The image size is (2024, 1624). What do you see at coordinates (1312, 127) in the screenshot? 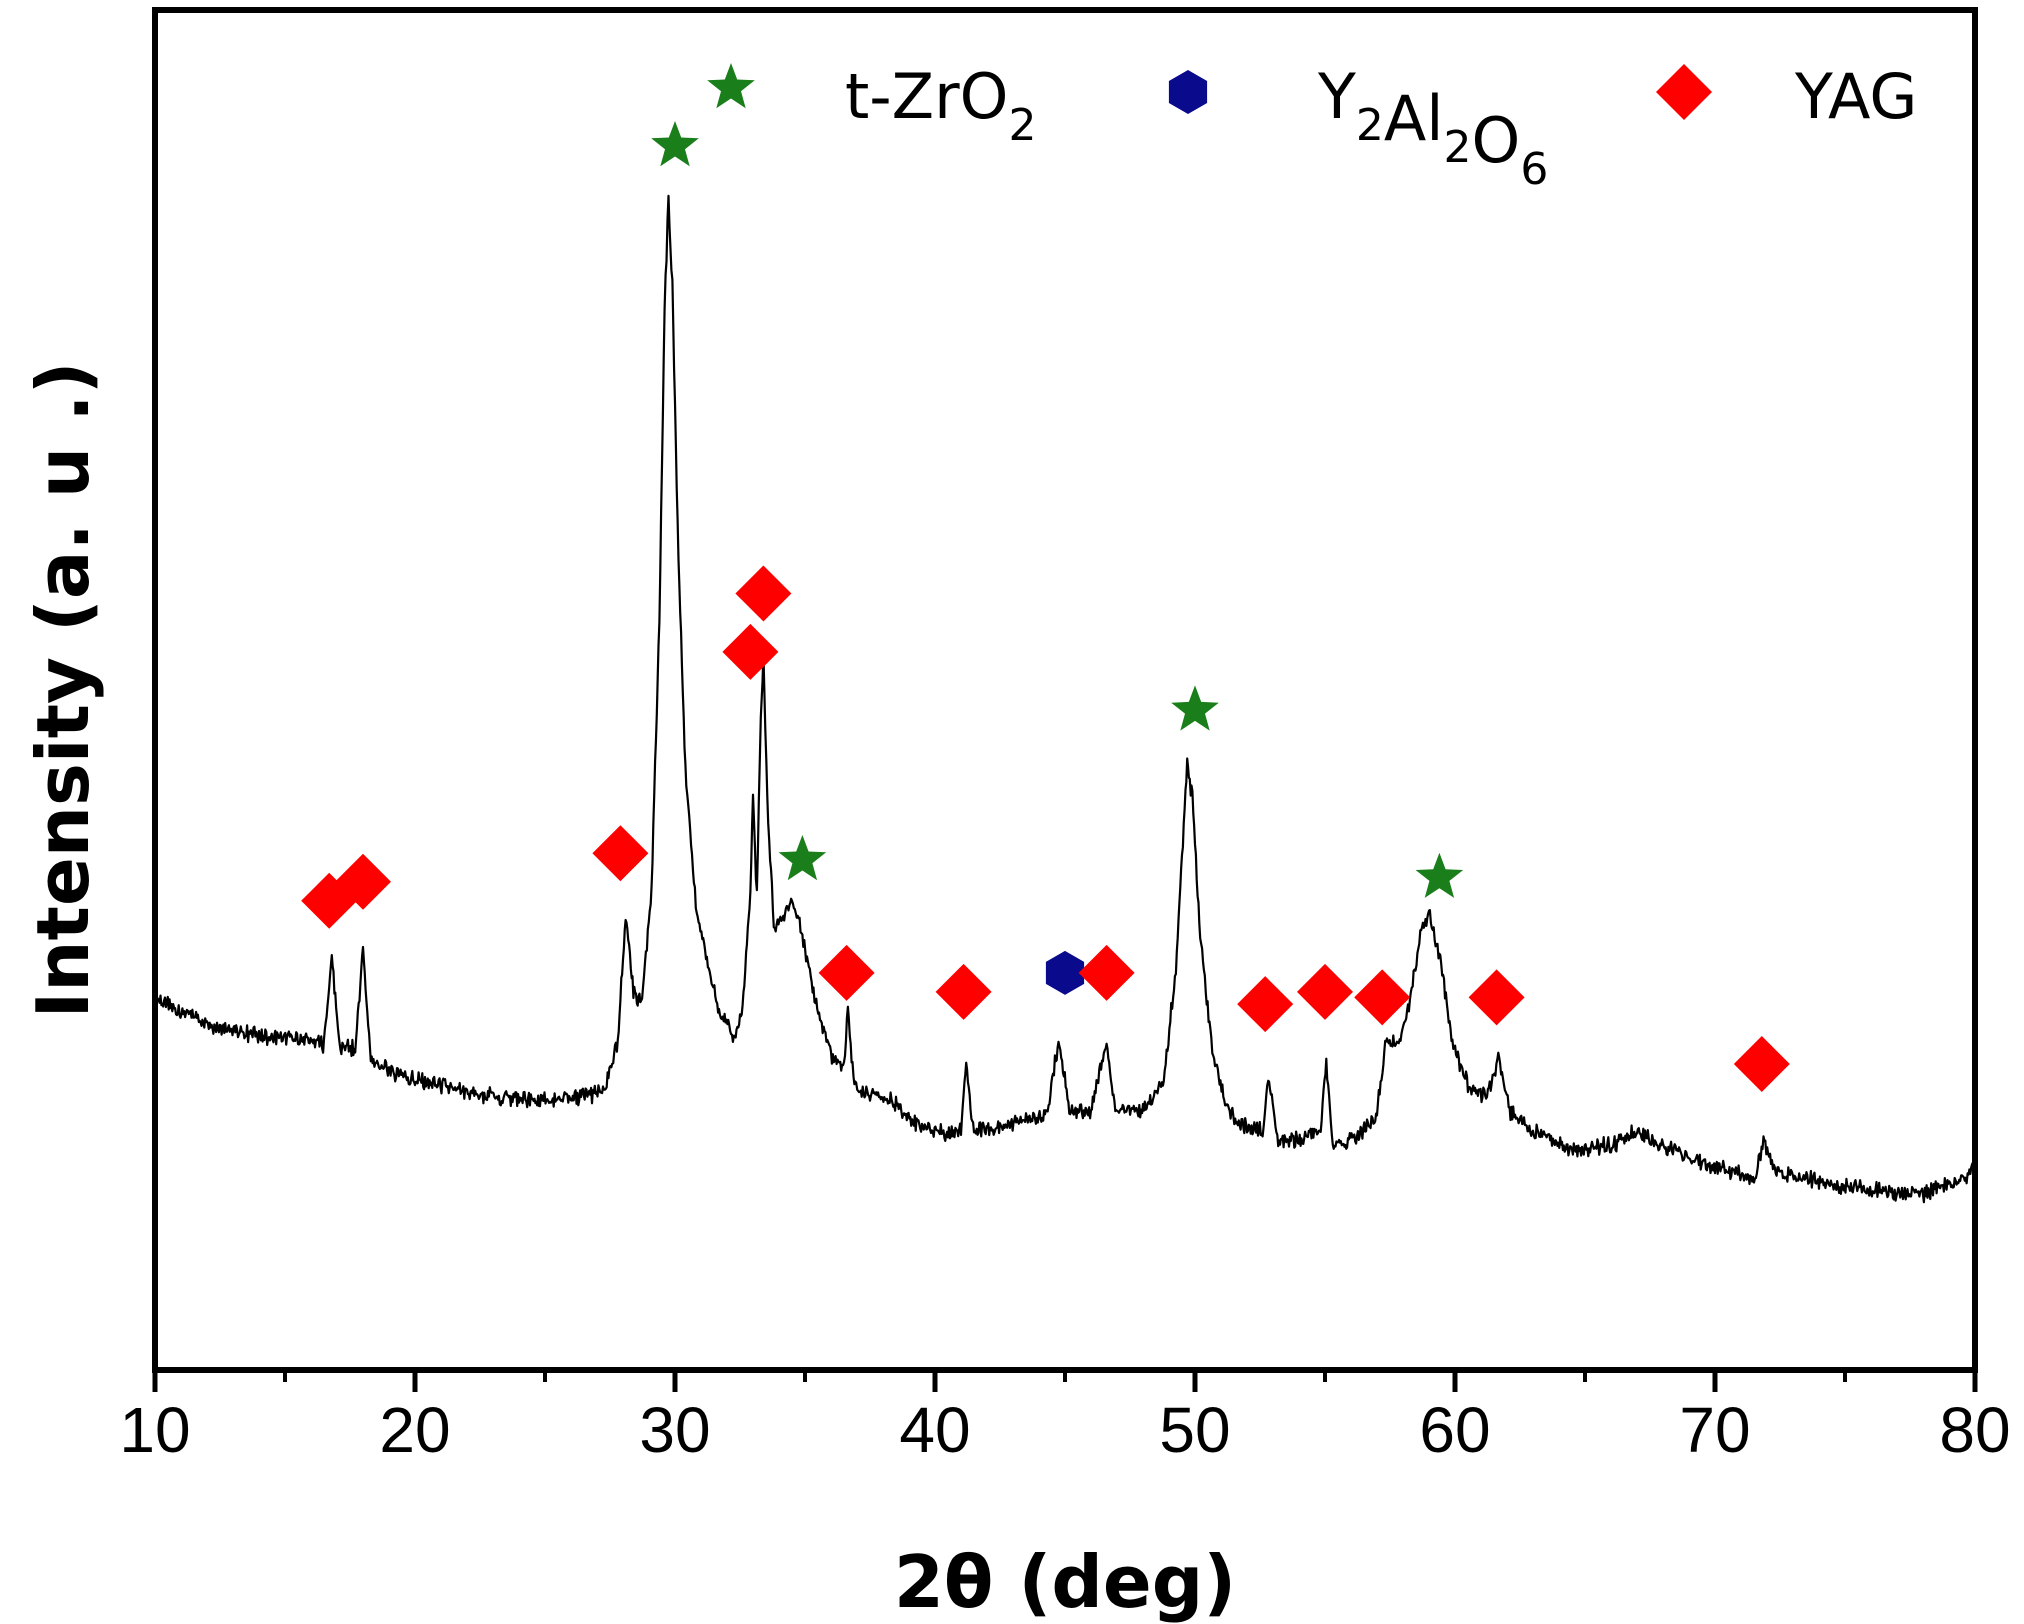
I see `legend: t-ZrO2 Y2Al2O6 YAG` at bounding box center [1312, 127].